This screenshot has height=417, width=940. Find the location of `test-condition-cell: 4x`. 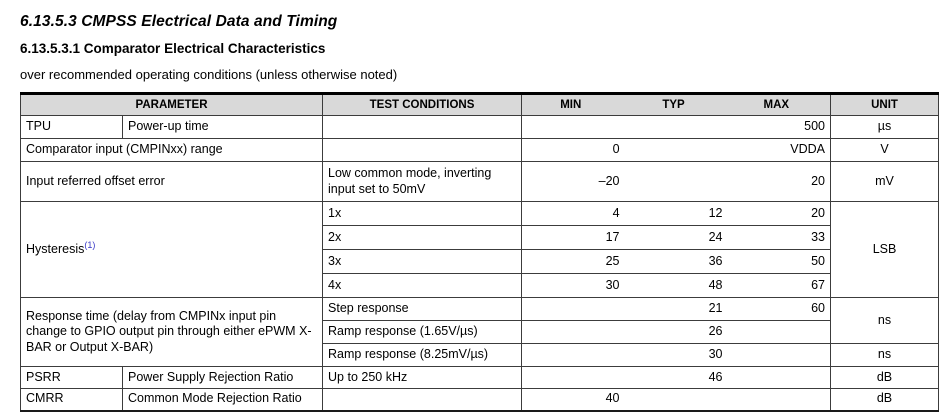

test-condition-cell: 4x is located at coordinates (422, 285).